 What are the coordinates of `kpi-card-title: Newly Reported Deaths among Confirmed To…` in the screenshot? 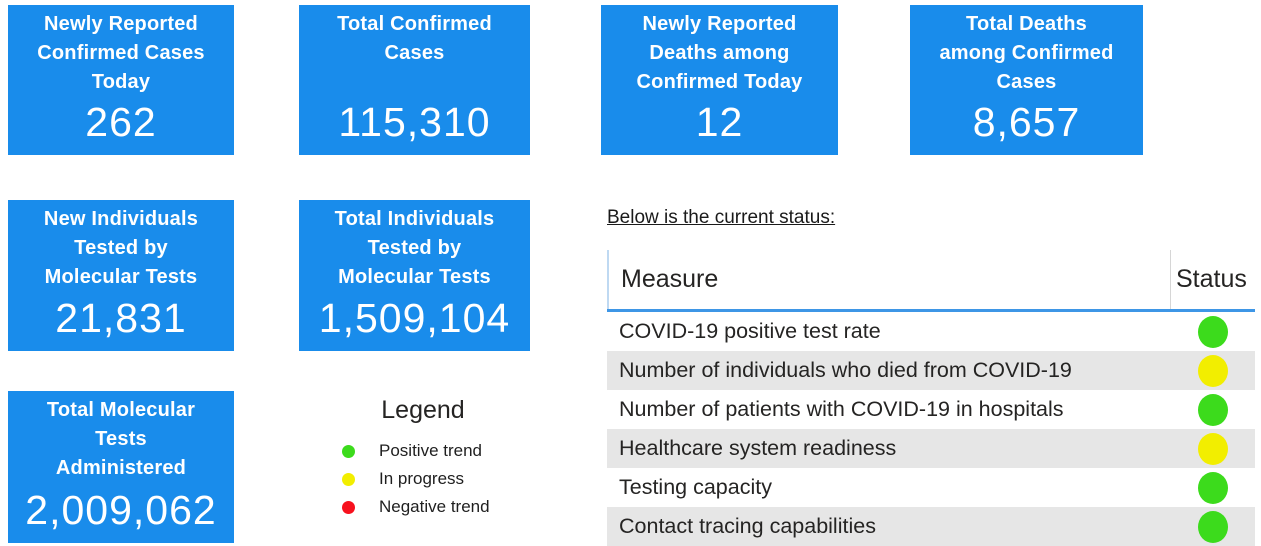 It's located at (719, 53).